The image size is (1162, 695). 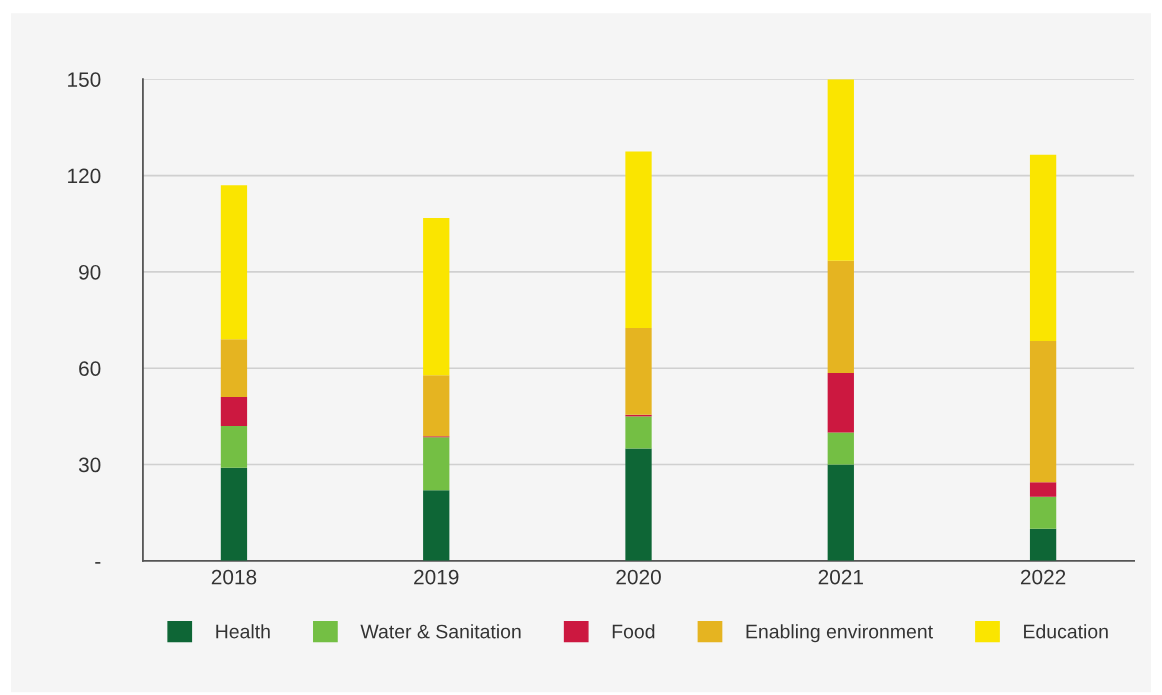 What do you see at coordinates (840, 577) in the screenshot?
I see `x-tick-label: 2021` at bounding box center [840, 577].